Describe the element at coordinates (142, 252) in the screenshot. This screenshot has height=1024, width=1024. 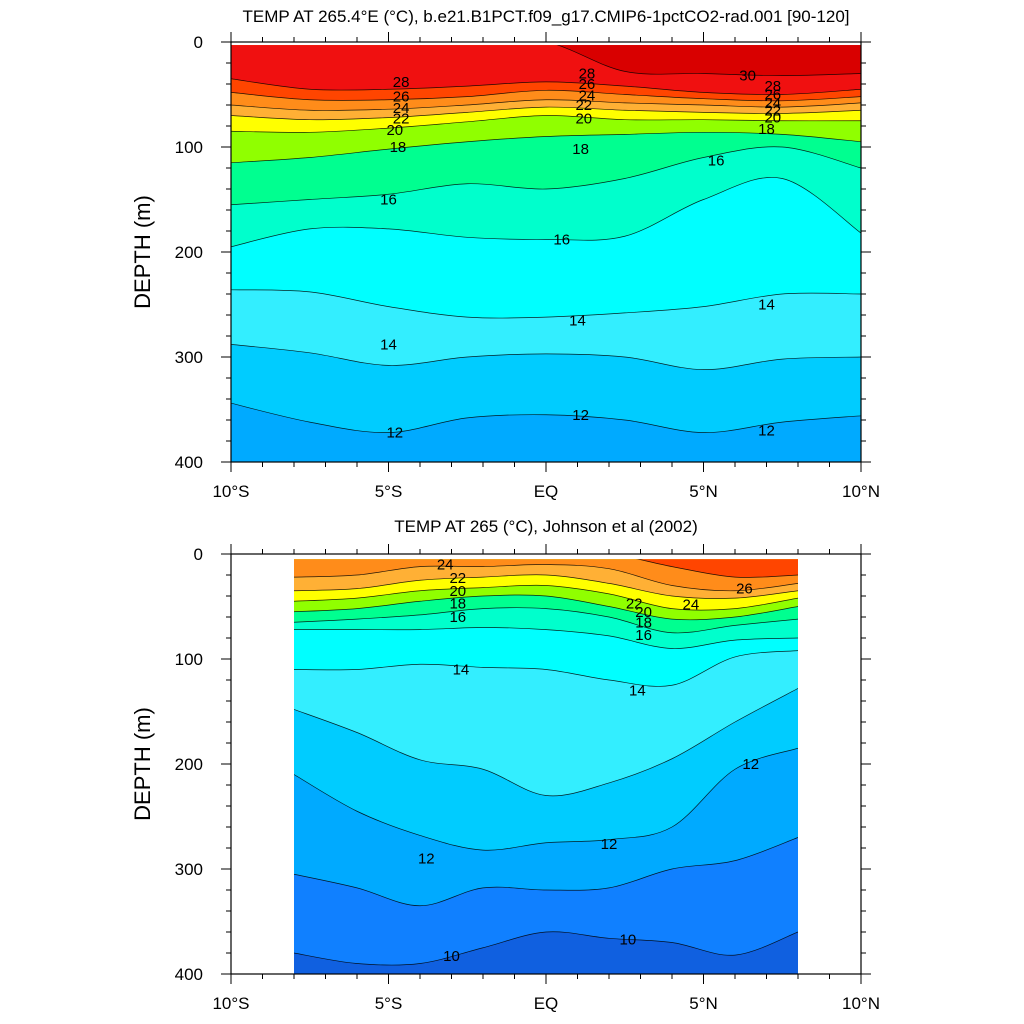
I see `top-panel-y-axis-label: DEPTH (m)` at that location.